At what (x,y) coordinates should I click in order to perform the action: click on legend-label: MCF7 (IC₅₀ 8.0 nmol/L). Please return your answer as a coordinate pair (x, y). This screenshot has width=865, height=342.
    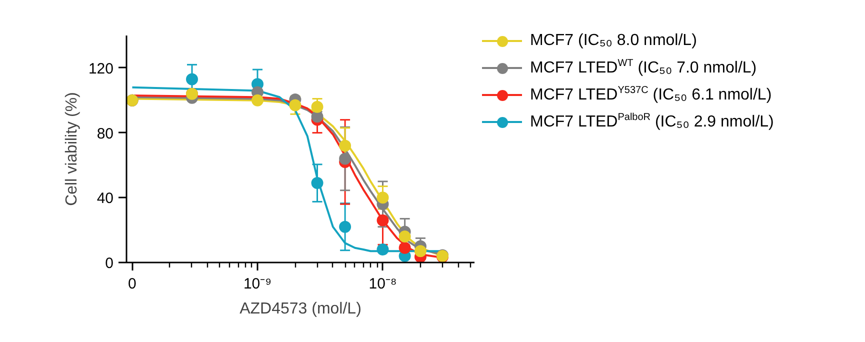
    Looking at the image, I should click on (613, 41).